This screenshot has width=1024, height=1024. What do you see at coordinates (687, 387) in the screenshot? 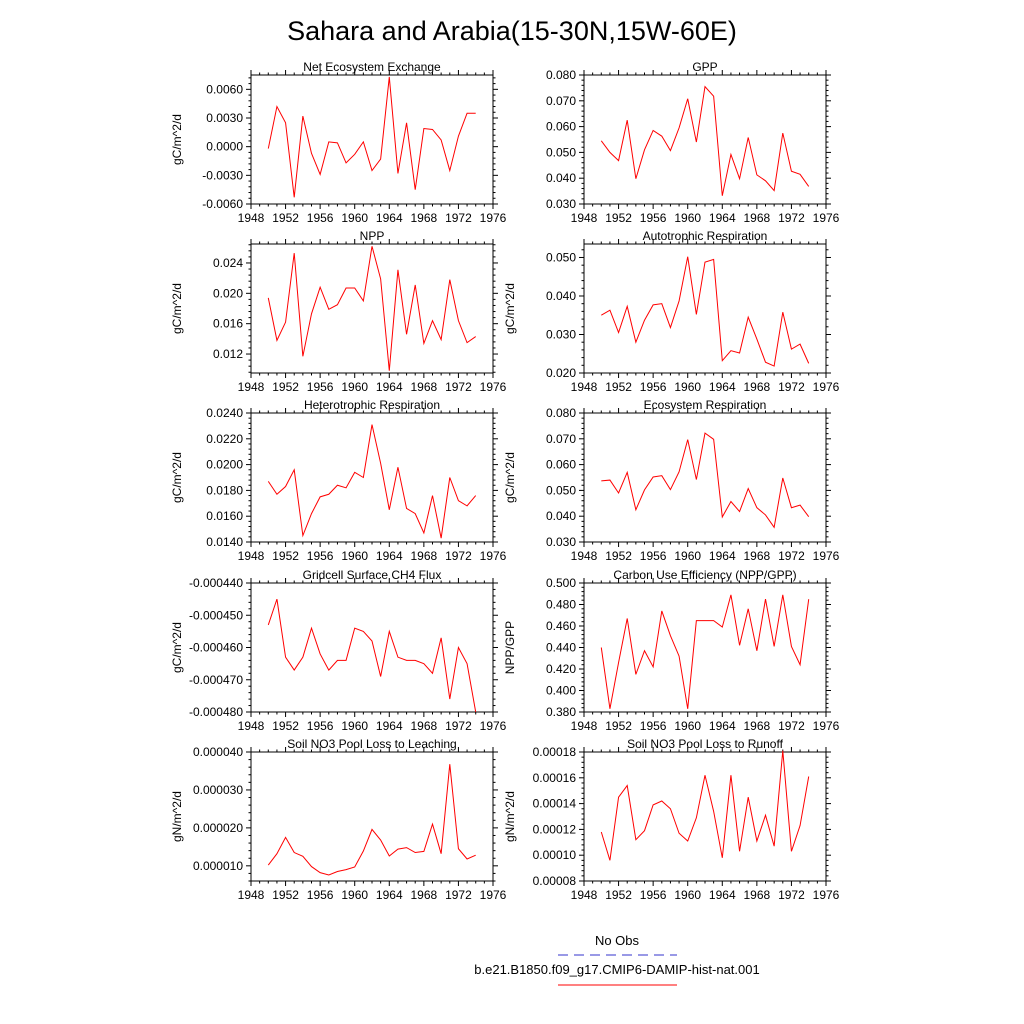
I see `chart-autotrophic-respiration-xtick-label: 1960` at bounding box center [687, 387].